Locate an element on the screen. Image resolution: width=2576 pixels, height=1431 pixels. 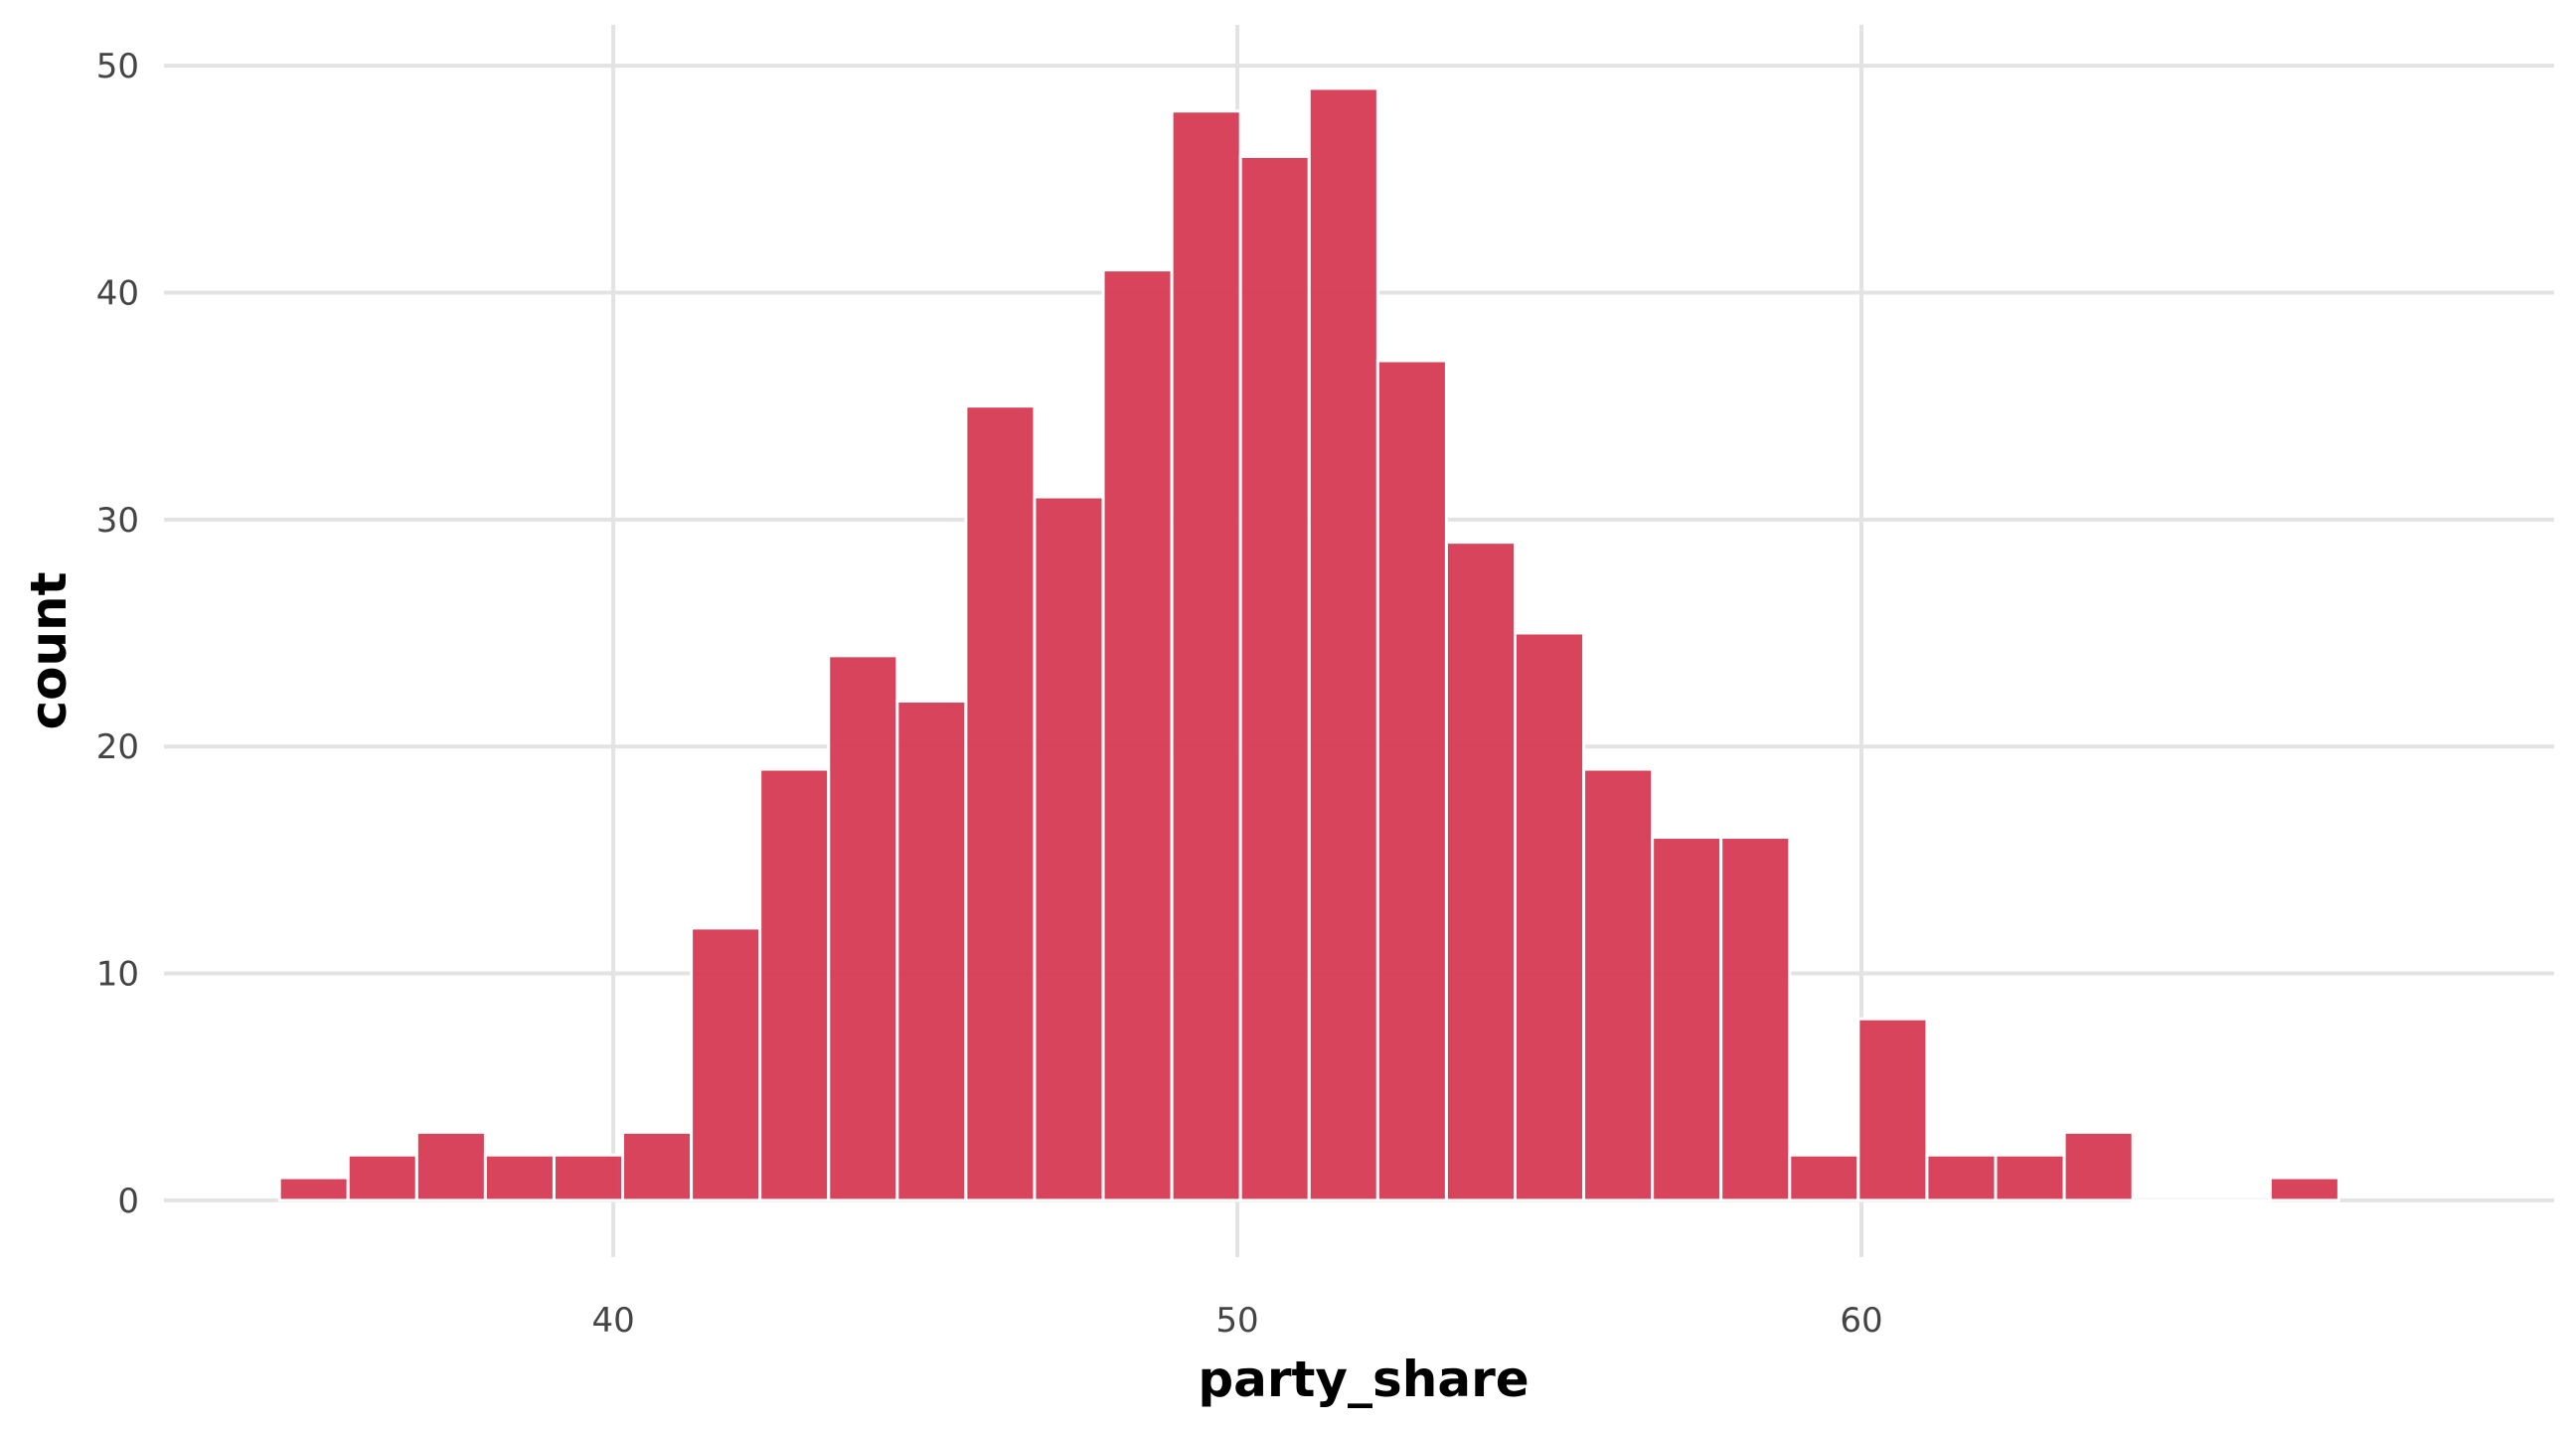
y-tick-label: 50 is located at coordinates (117, 66).